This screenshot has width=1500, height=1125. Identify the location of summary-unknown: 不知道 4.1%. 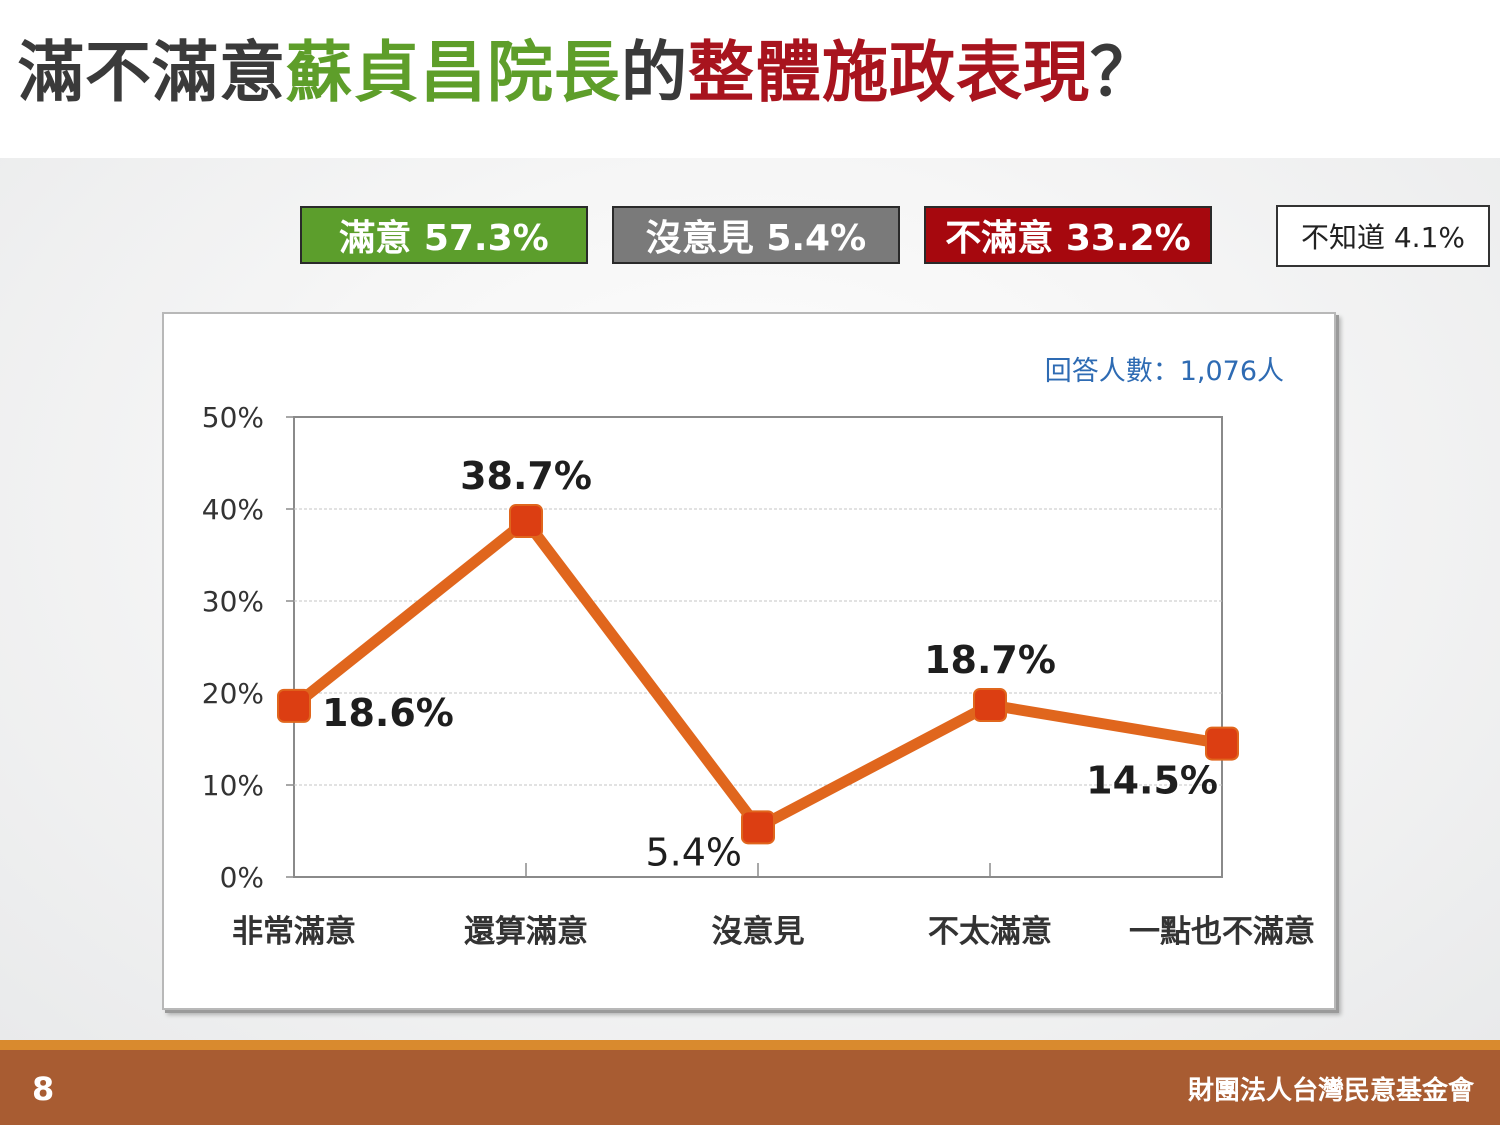
(1383, 236).